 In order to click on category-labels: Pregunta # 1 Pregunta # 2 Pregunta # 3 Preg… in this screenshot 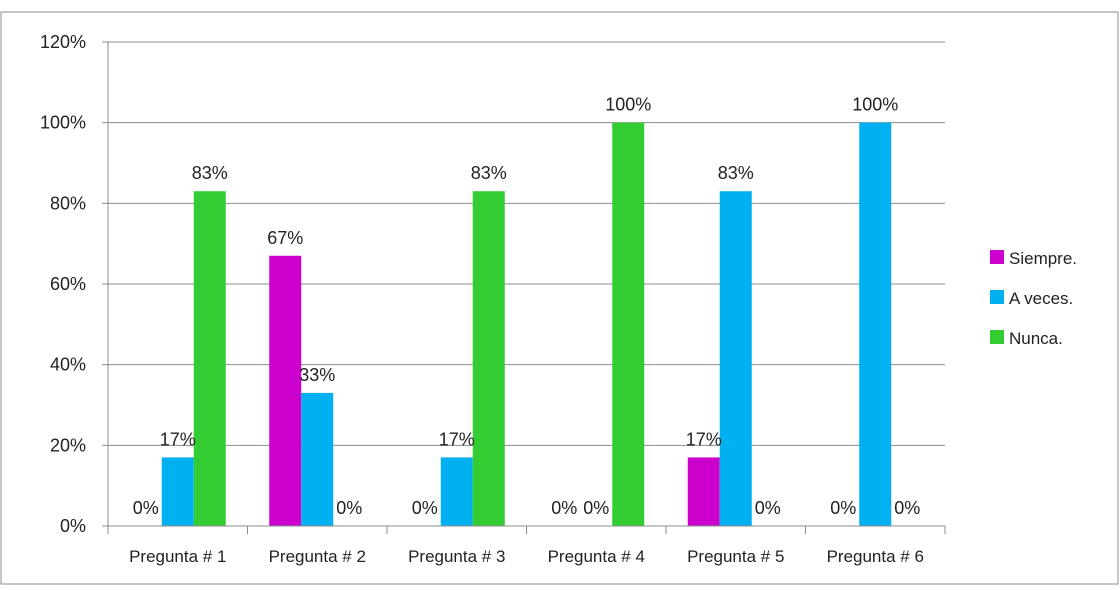, I will do `click(526, 556)`.